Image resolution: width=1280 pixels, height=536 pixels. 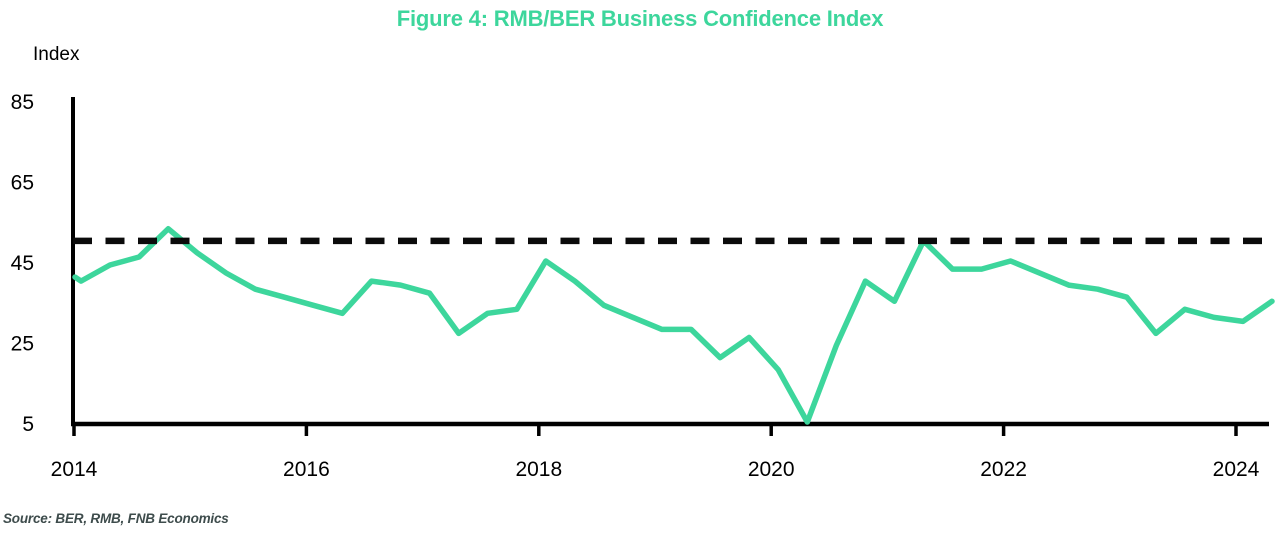 I want to click on x-tick-label-2024: 2024, so click(x=1236, y=469).